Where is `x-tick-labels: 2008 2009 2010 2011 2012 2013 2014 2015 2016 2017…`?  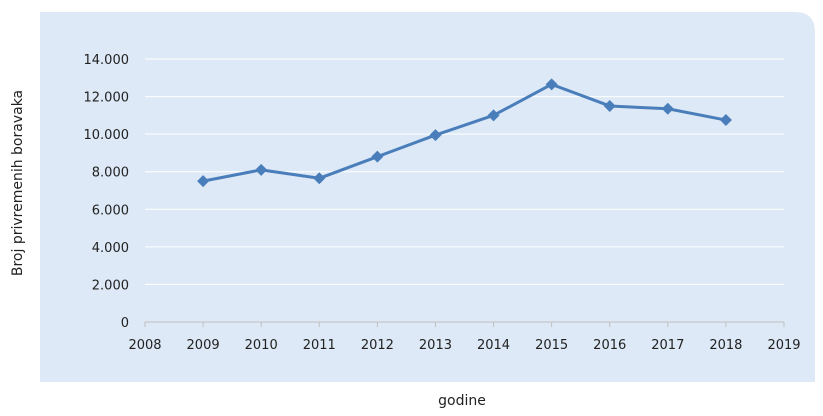 x-tick-labels: 2008 2009 2010 2011 2012 2013 2014 2015 2016 2017… is located at coordinates (464, 345).